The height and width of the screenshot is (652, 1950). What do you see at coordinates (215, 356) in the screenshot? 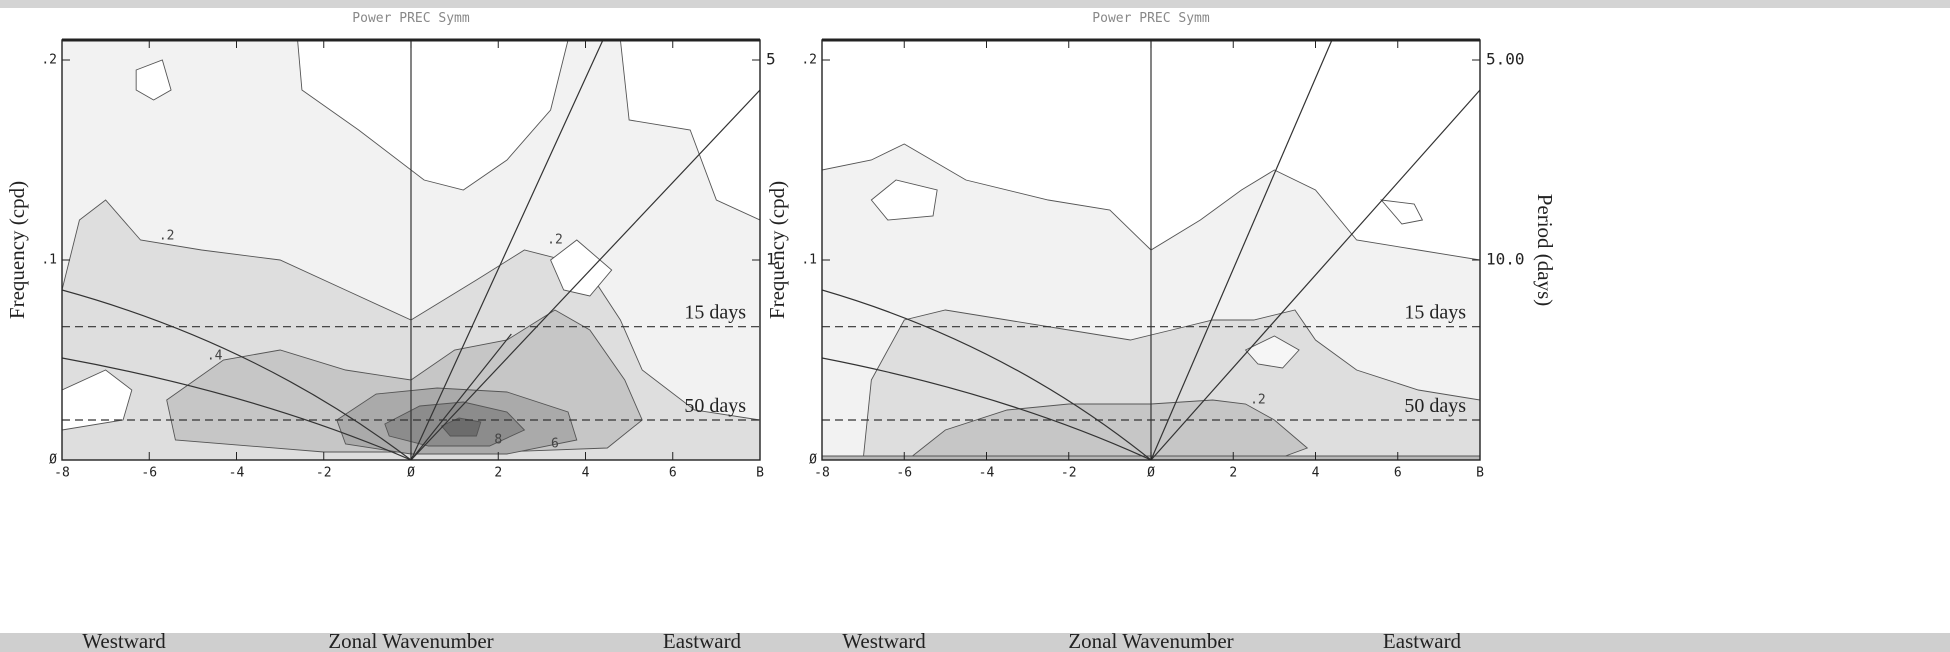
I see `contour-label: .4` at bounding box center [215, 356].